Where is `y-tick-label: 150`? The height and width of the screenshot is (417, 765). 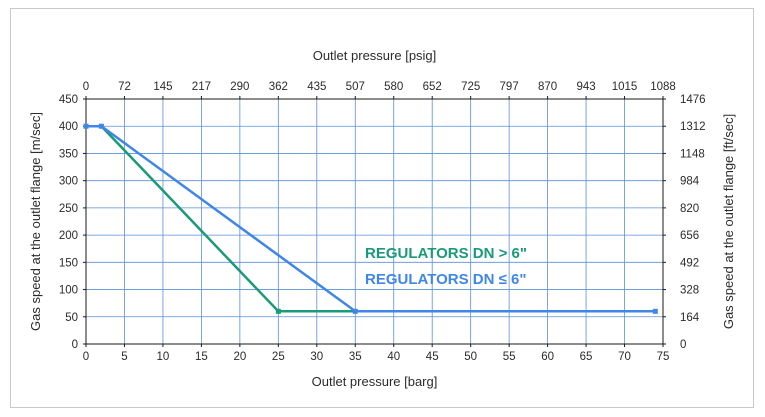
y-tick-label: 150 is located at coordinates (68, 263).